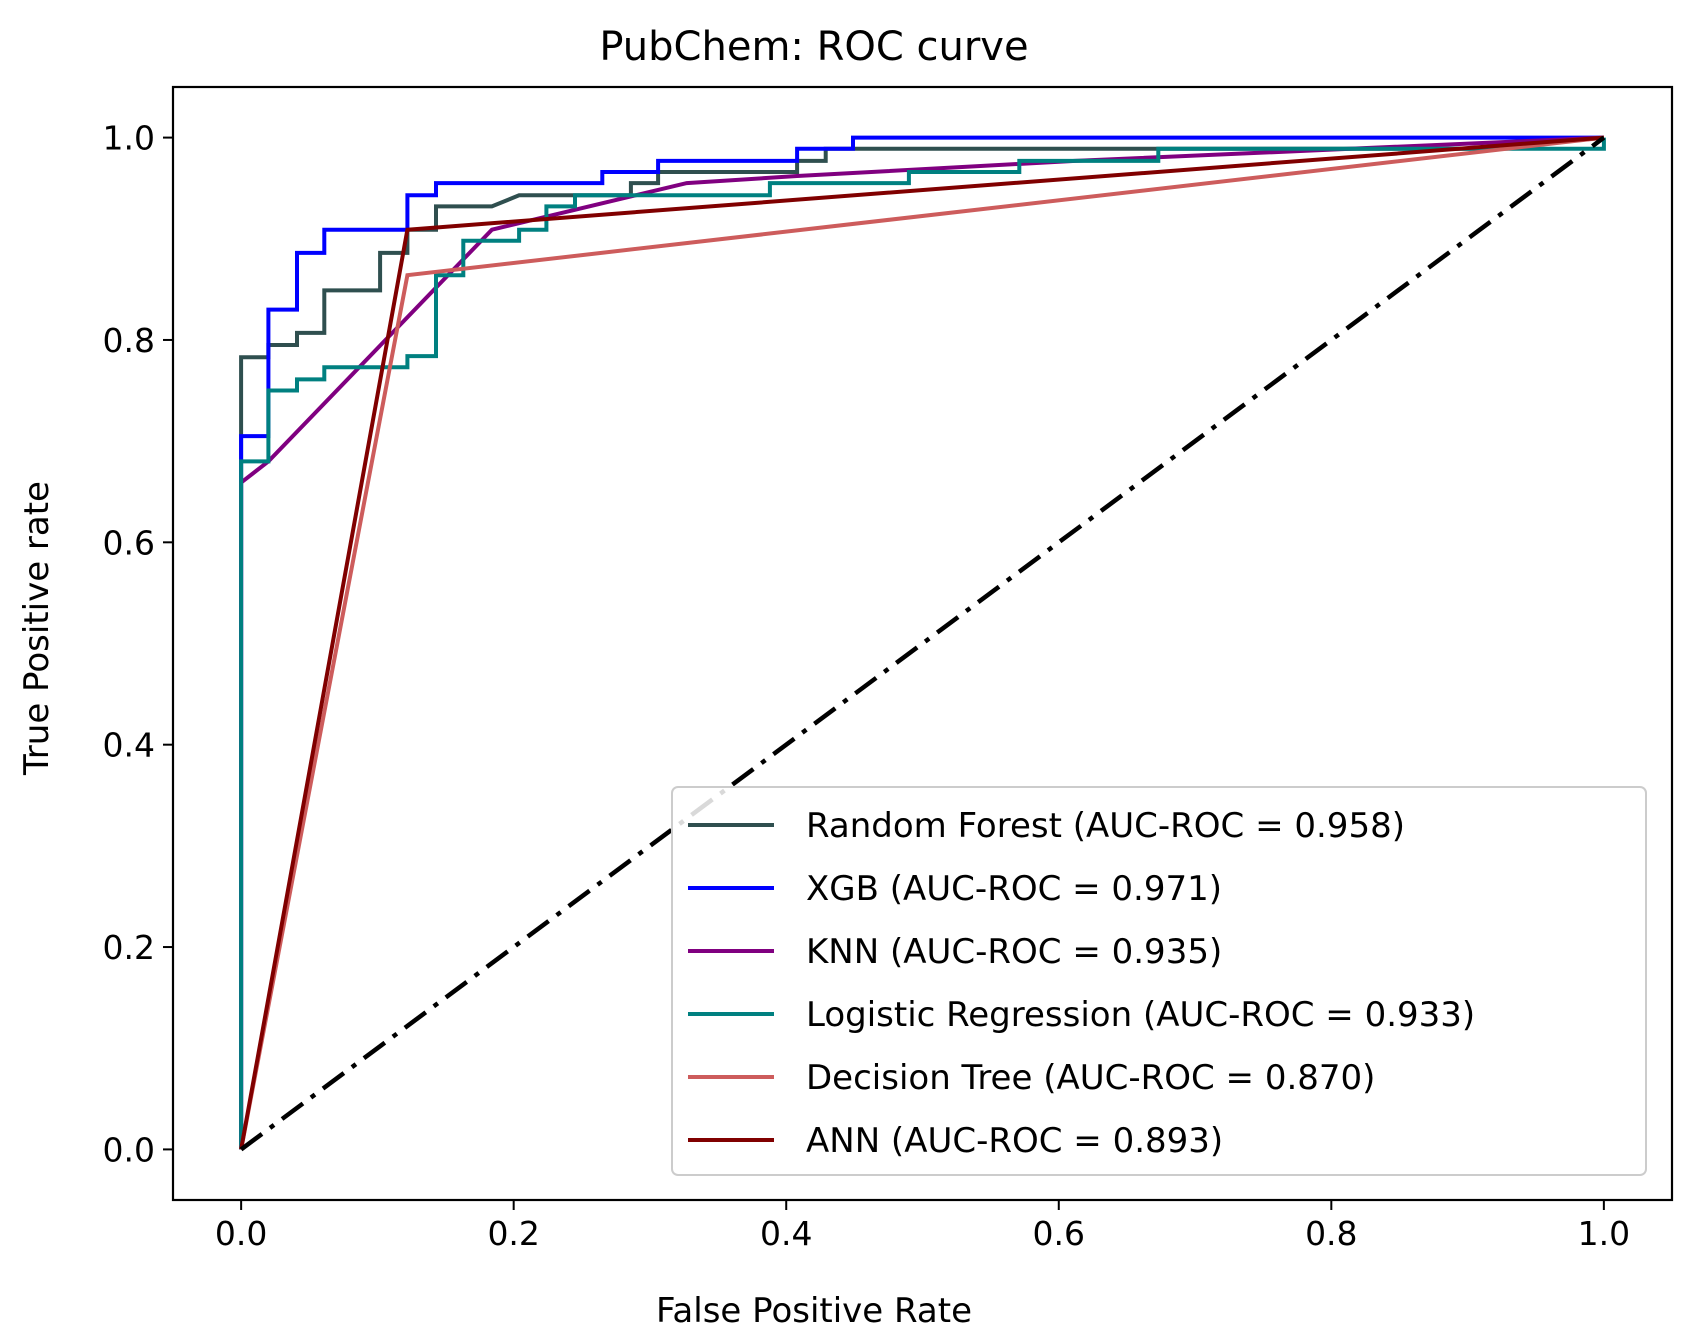  Describe the element at coordinates (129, 1149) in the screenshot. I see `y-tick-label: 0.0` at that location.